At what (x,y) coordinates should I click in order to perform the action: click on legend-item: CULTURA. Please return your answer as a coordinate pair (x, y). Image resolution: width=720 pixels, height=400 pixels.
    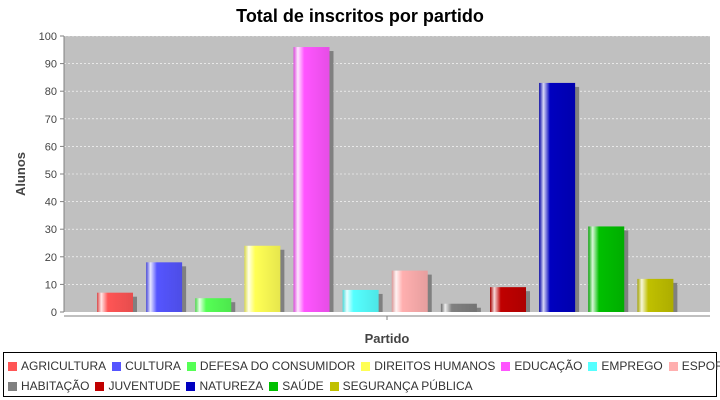
    Looking at the image, I should click on (146, 366).